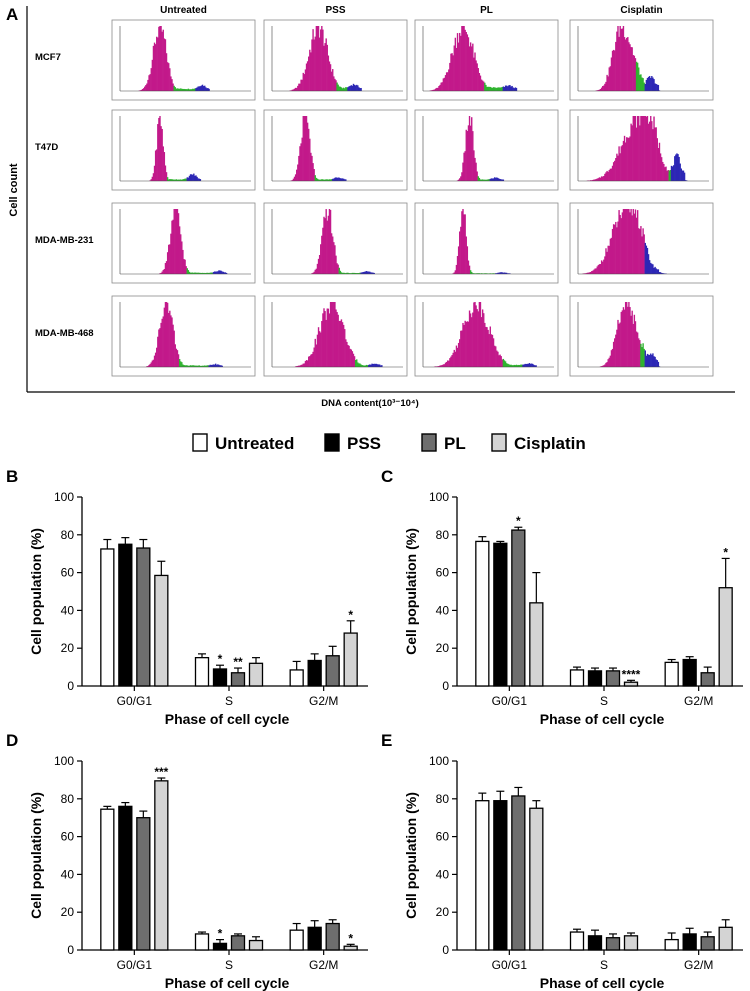 This screenshot has width=750, height=991. What do you see at coordinates (455, 443) in the screenshot?
I see `legend-label: PL` at bounding box center [455, 443].